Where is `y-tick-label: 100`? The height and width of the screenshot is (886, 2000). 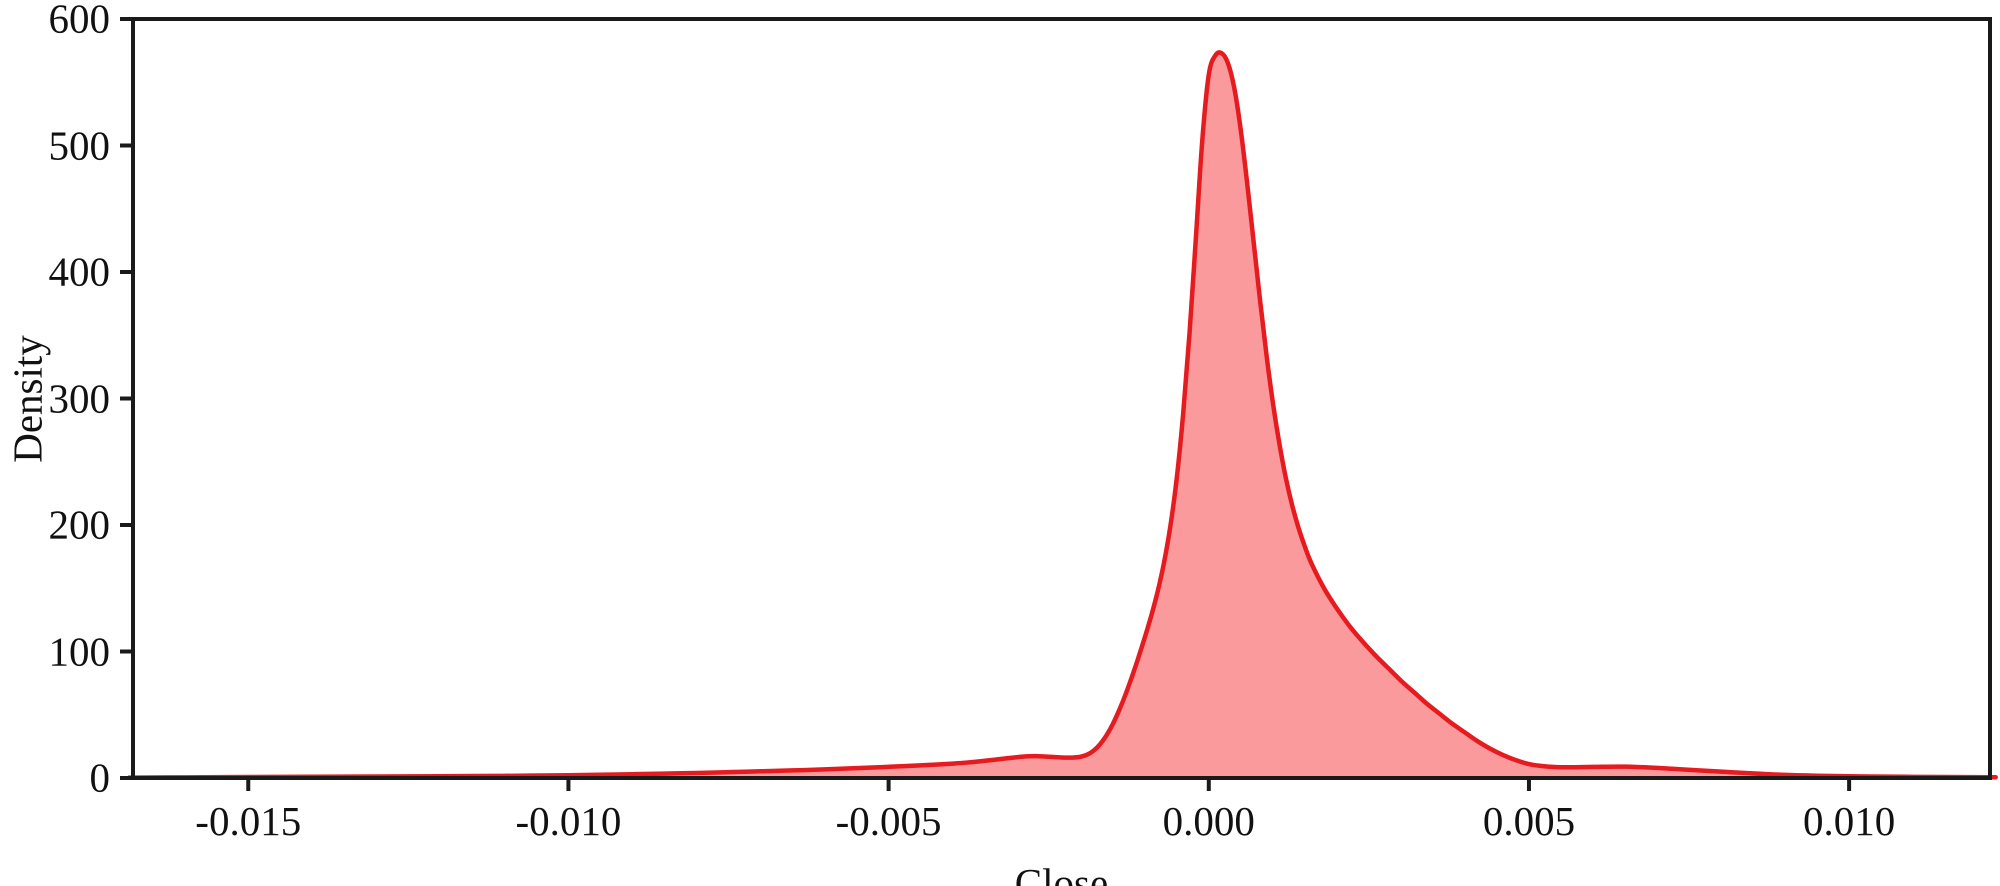
y-tick-label: 100 is located at coordinates (79, 651).